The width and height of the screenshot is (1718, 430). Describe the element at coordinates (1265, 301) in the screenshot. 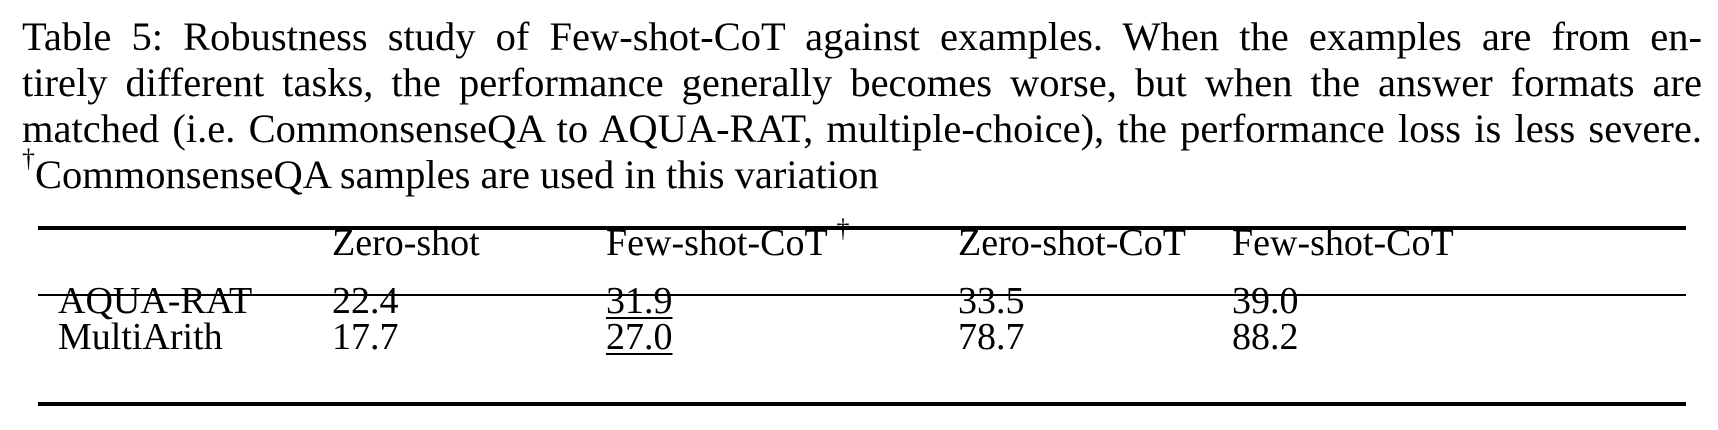

I see `row-aqua-rat-few-shot-cot: 39.0` at that location.